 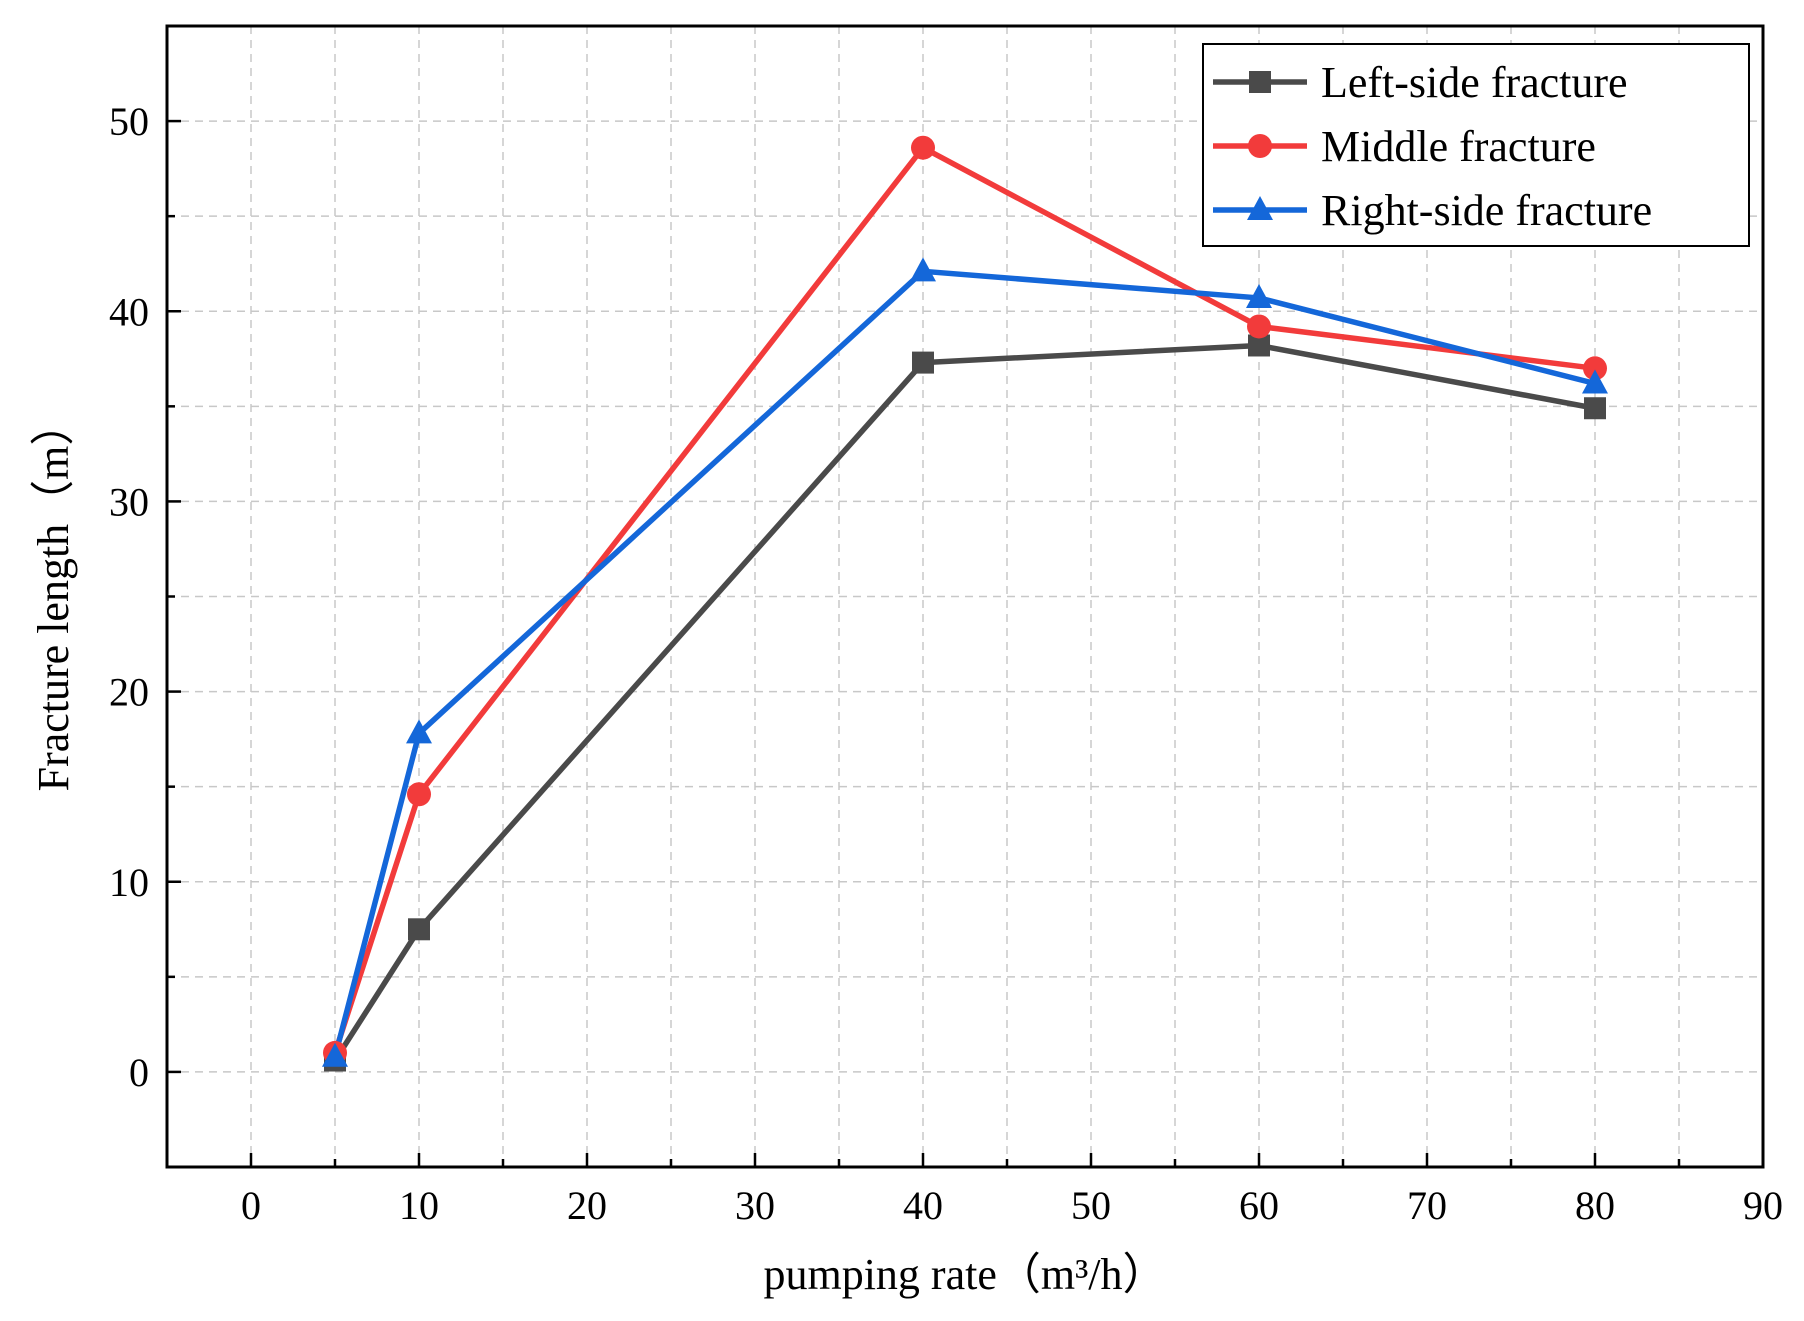 What do you see at coordinates (129, 882) in the screenshot?
I see `y-tick-label: 10` at bounding box center [129, 882].